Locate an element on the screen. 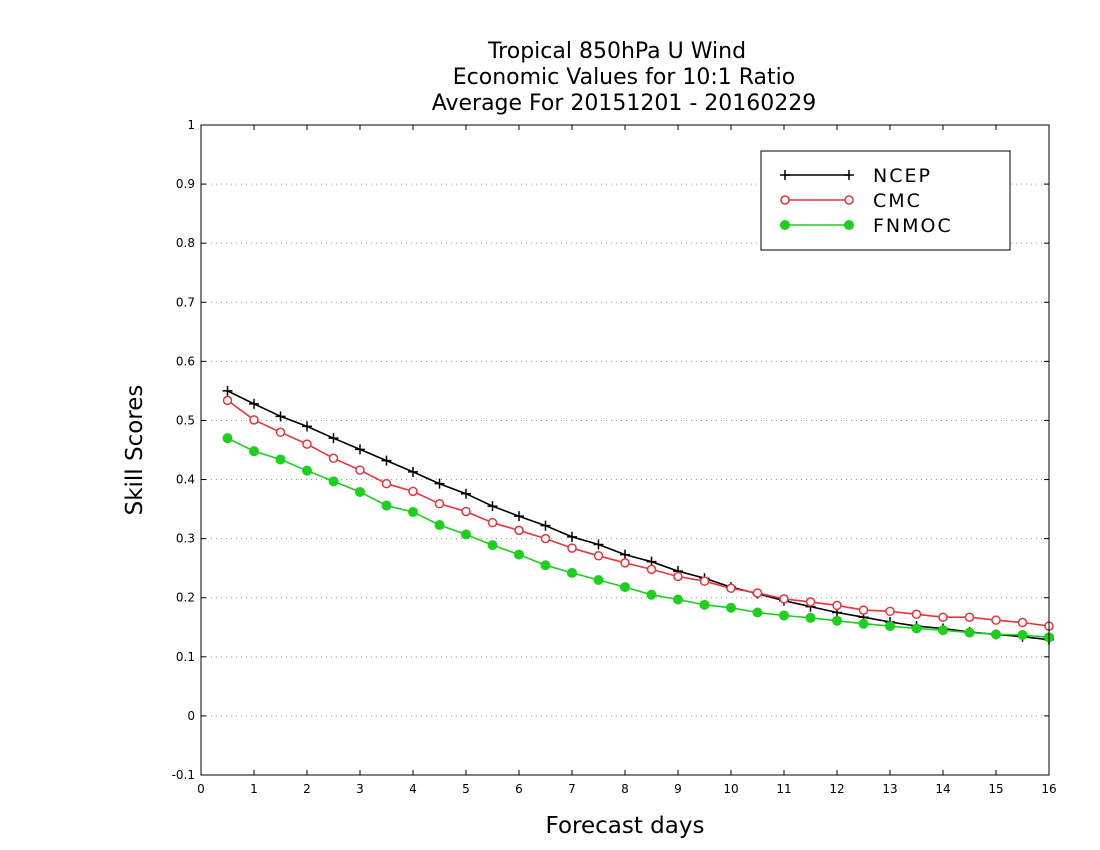  x-tick-label: 5 is located at coordinates (466, 789).